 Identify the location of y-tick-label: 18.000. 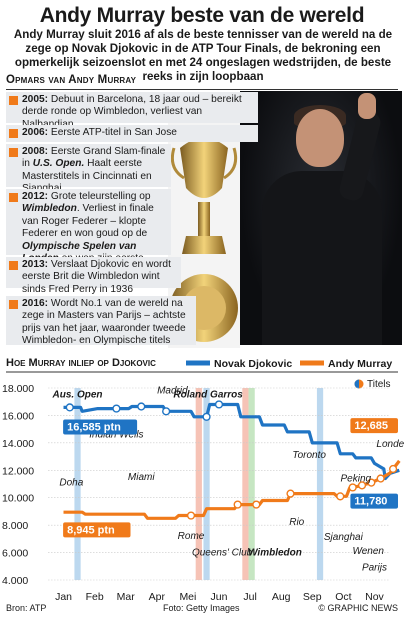
(18, 389).